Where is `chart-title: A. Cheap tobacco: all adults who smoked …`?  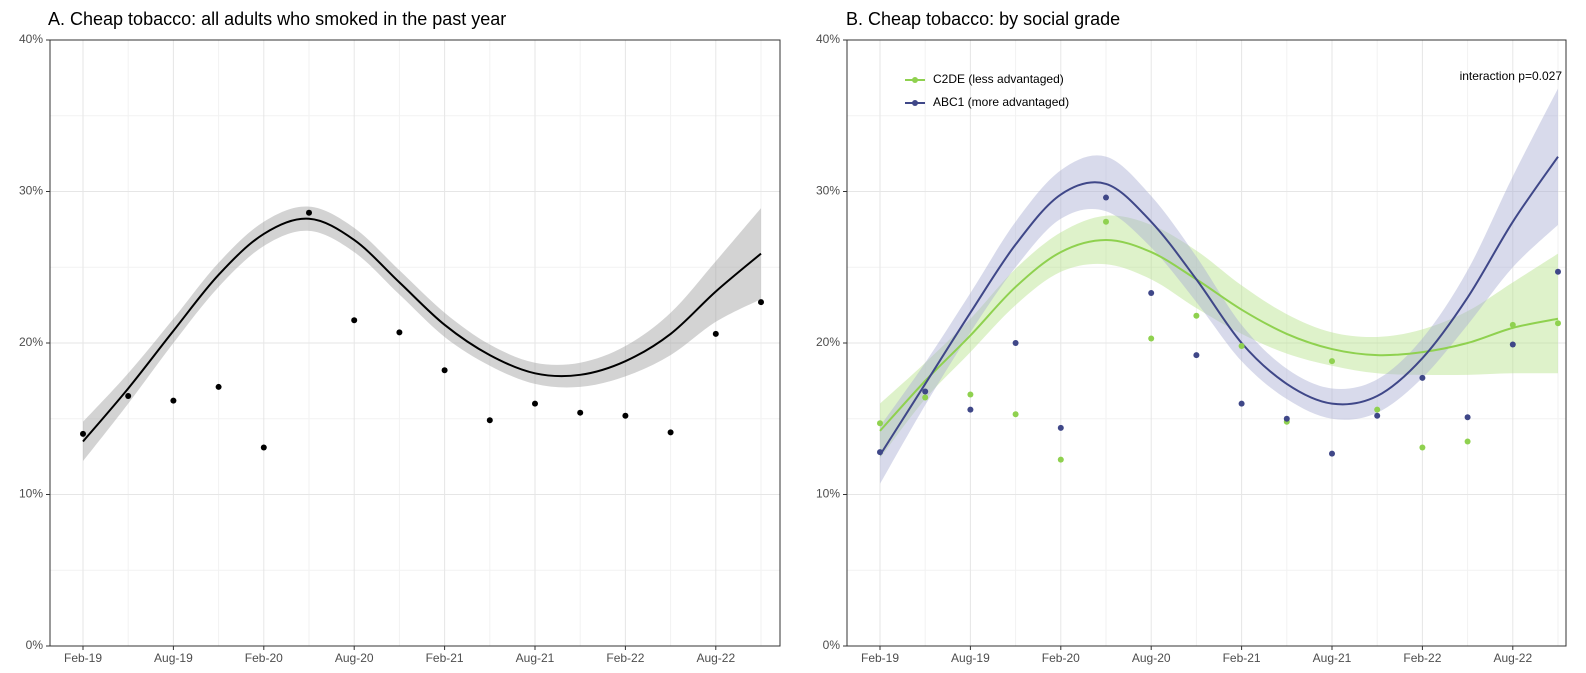
chart-title: A. Cheap tobacco: all adults who smoked … is located at coordinates (277, 19).